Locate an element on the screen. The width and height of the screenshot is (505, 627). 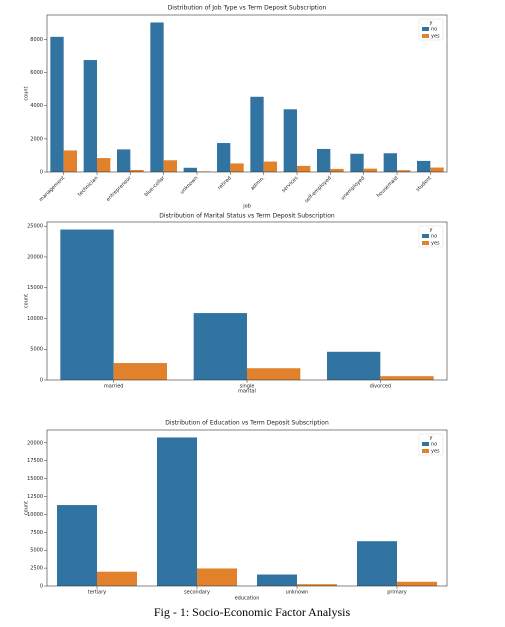
x-tick-label: management is located at coordinates (52, 189).